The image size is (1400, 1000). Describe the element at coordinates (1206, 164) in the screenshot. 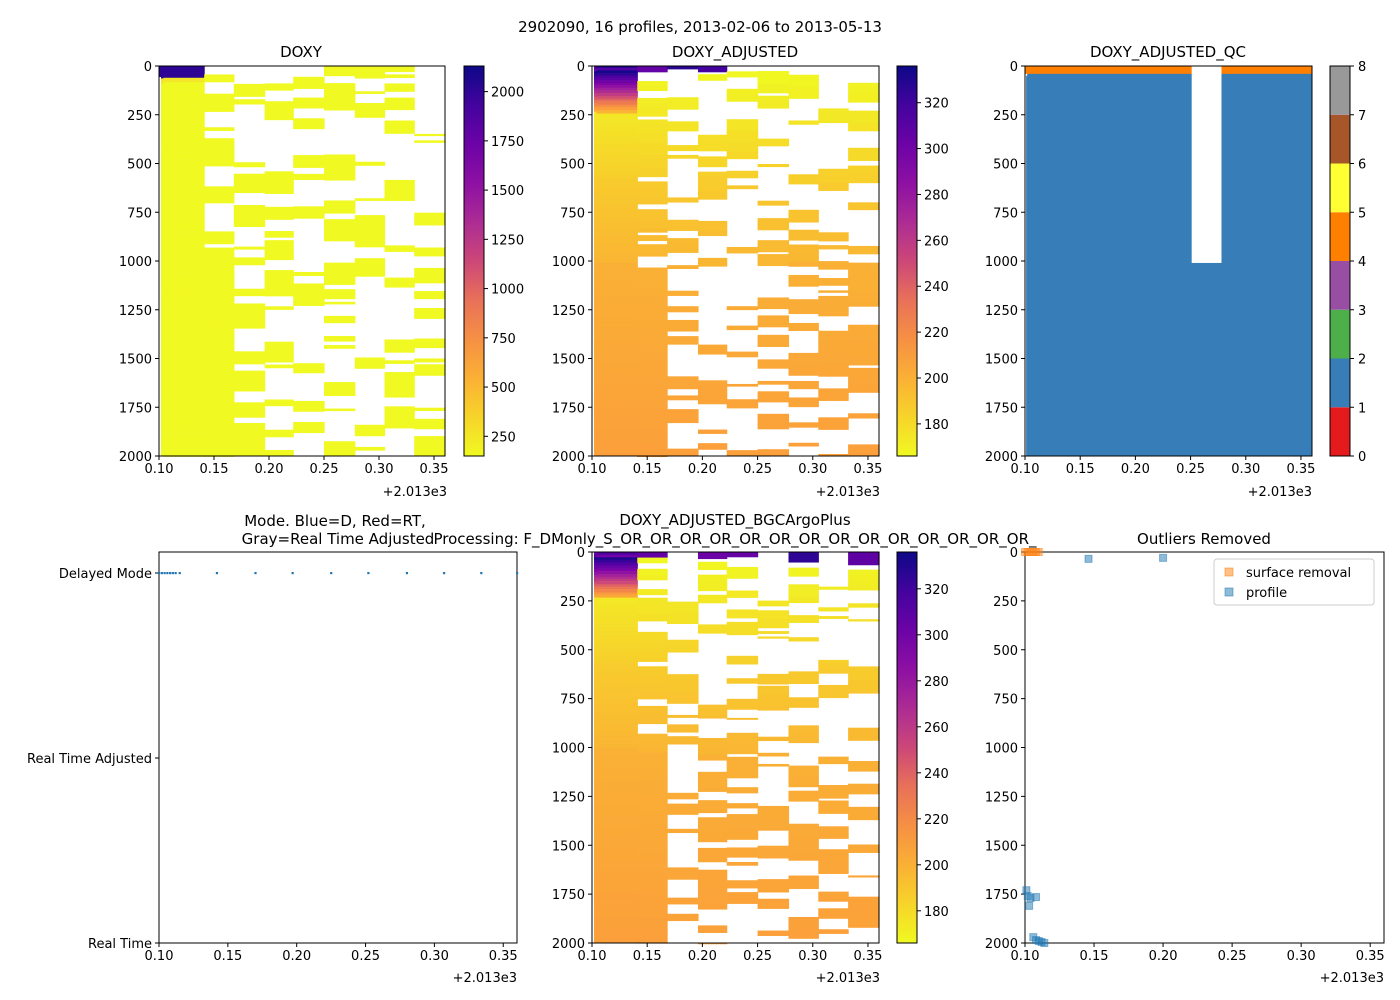

I see `qc-missing-profile` at that location.